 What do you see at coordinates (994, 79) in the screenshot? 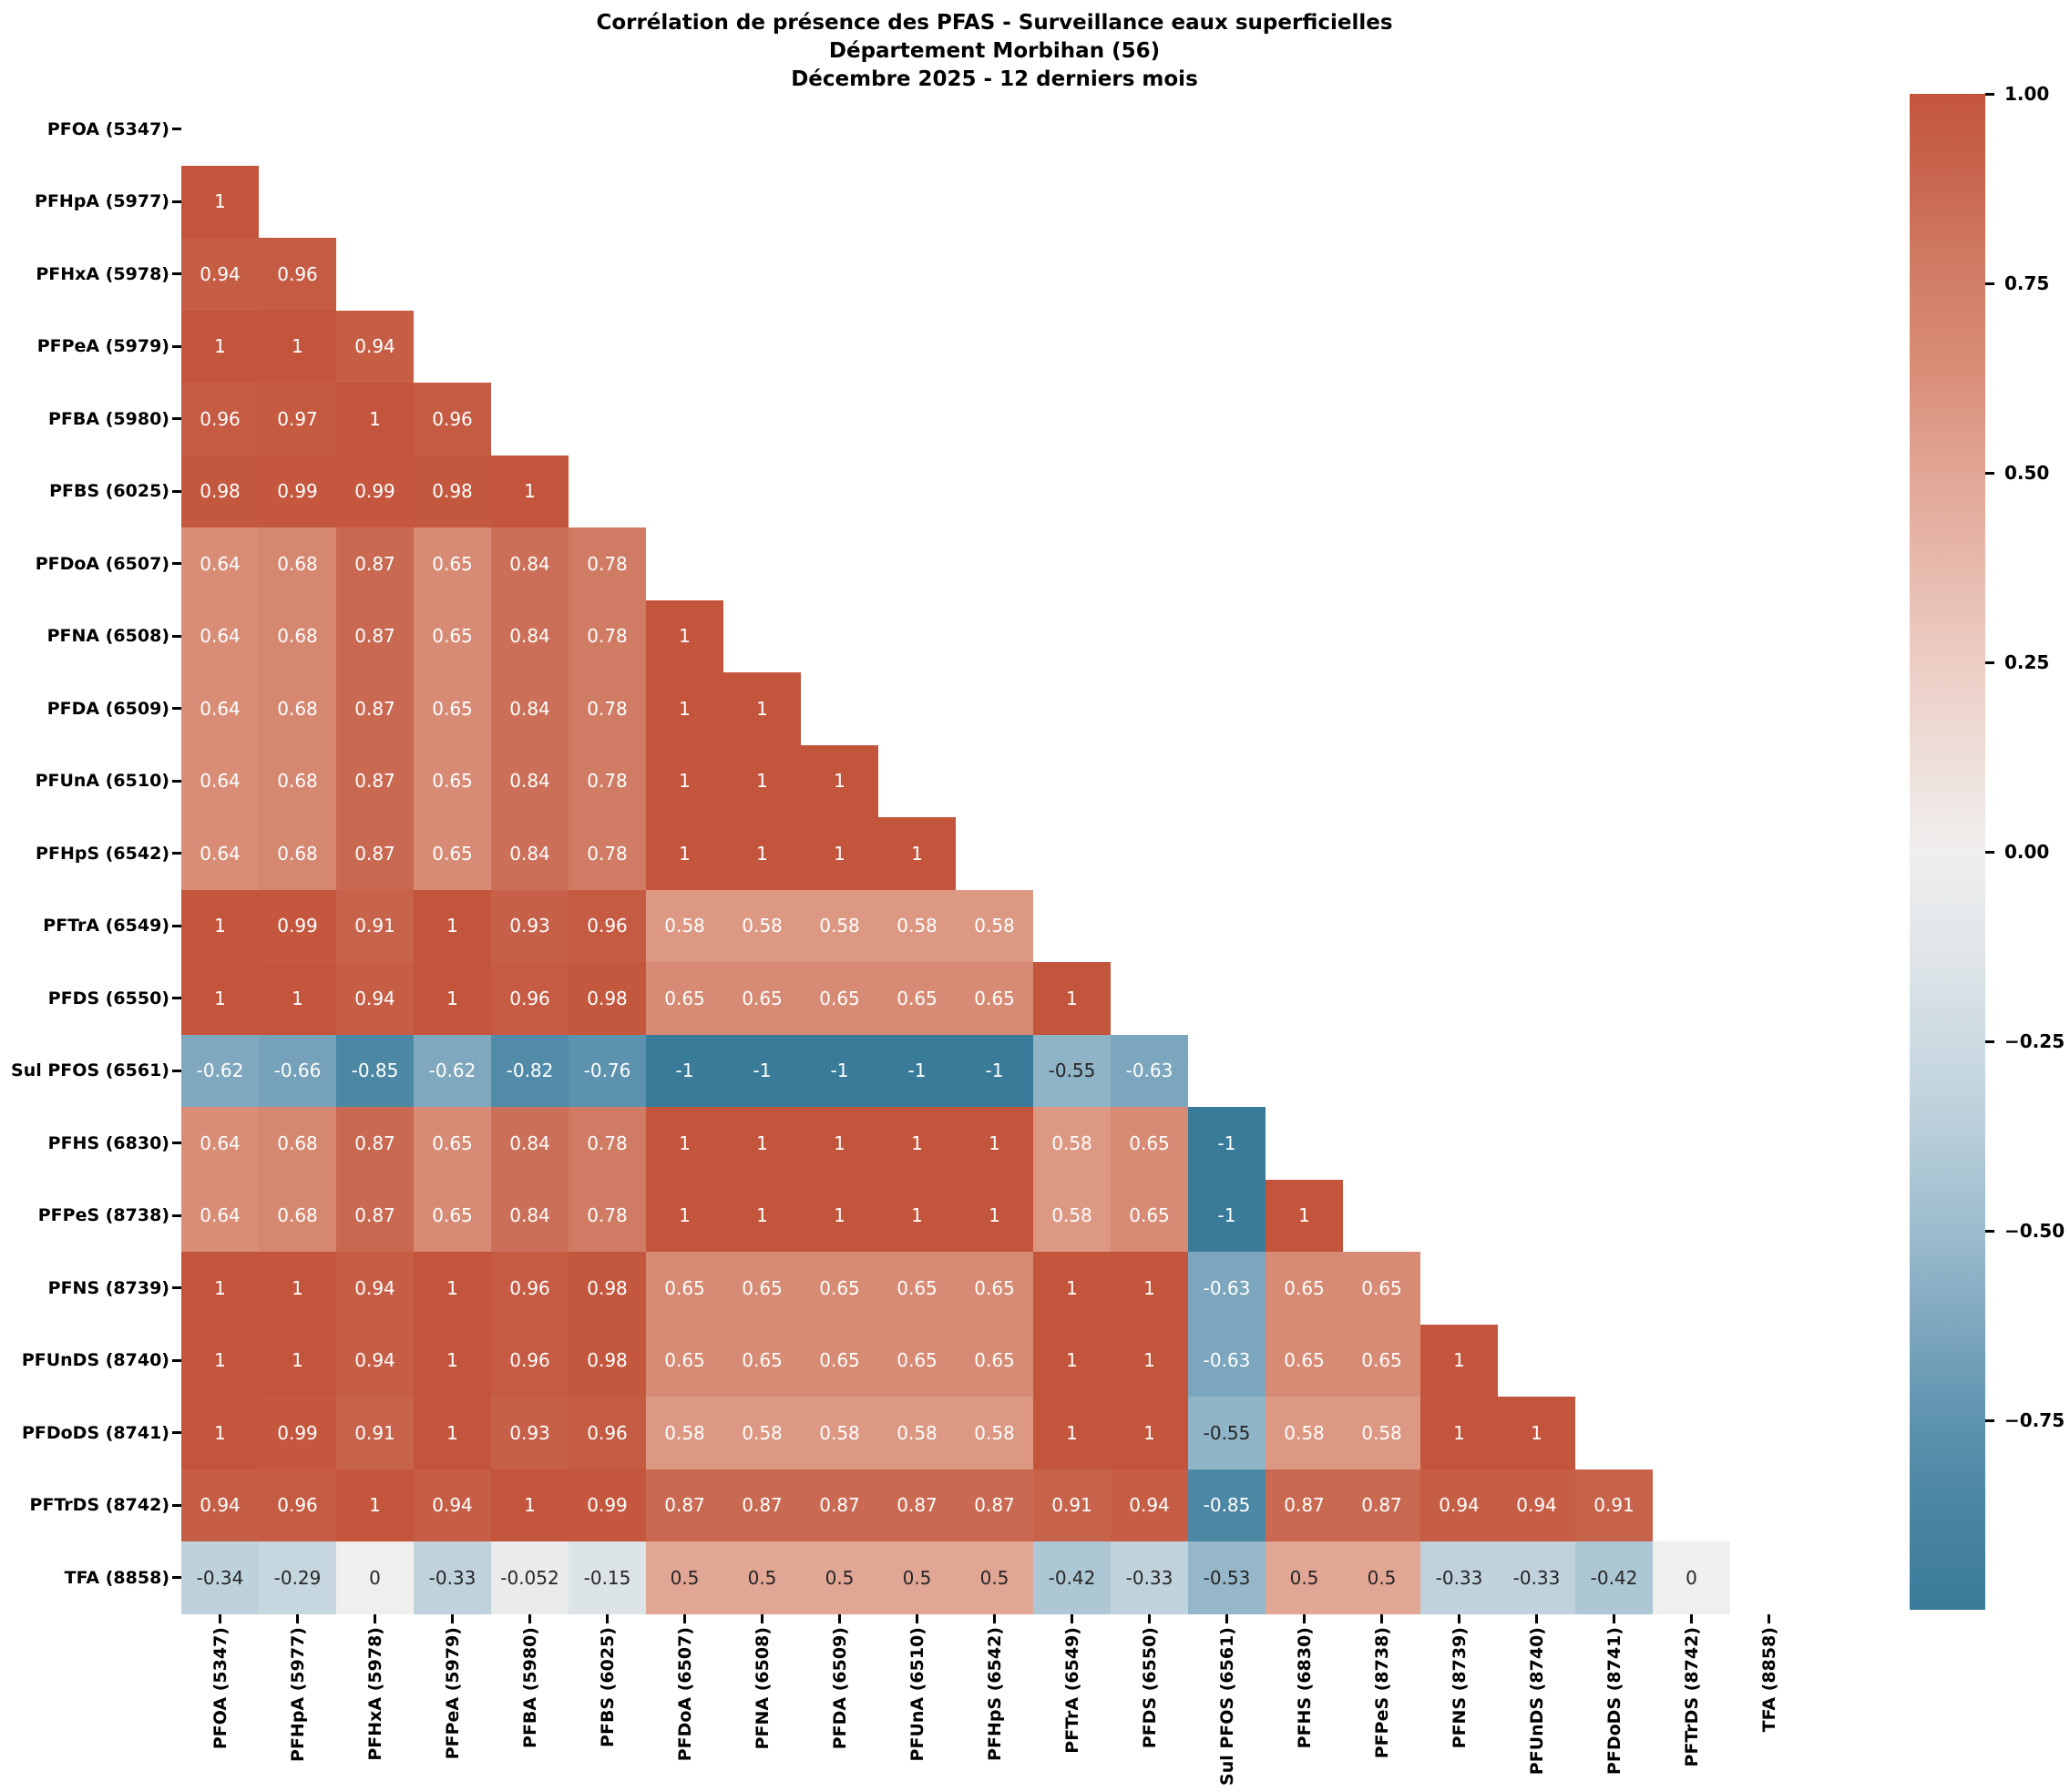
I see `chart-title-line-3: Décembre 2025 - 12 derniers mois` at bounding box center [994, 79].